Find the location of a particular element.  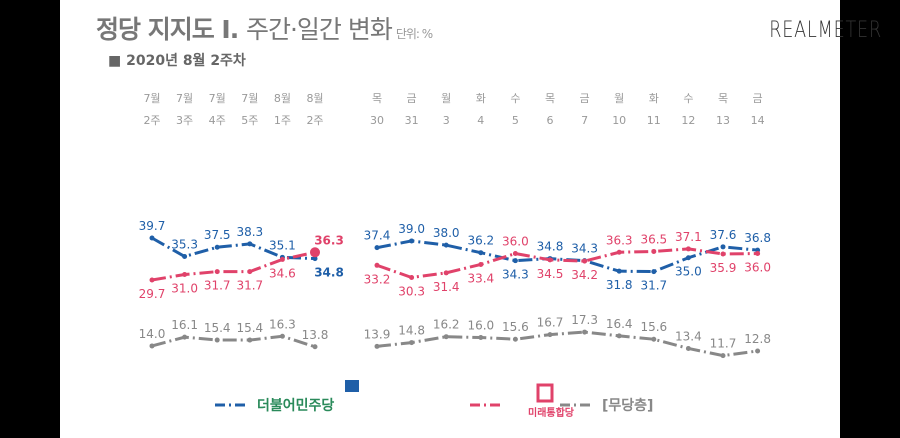

data-label: 16.1 is located at coordinates (184, 325).